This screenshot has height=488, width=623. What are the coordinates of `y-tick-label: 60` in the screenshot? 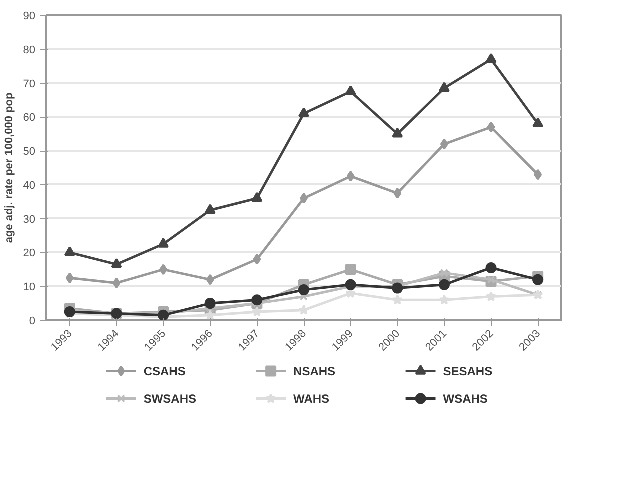 It's located at (29, 118).